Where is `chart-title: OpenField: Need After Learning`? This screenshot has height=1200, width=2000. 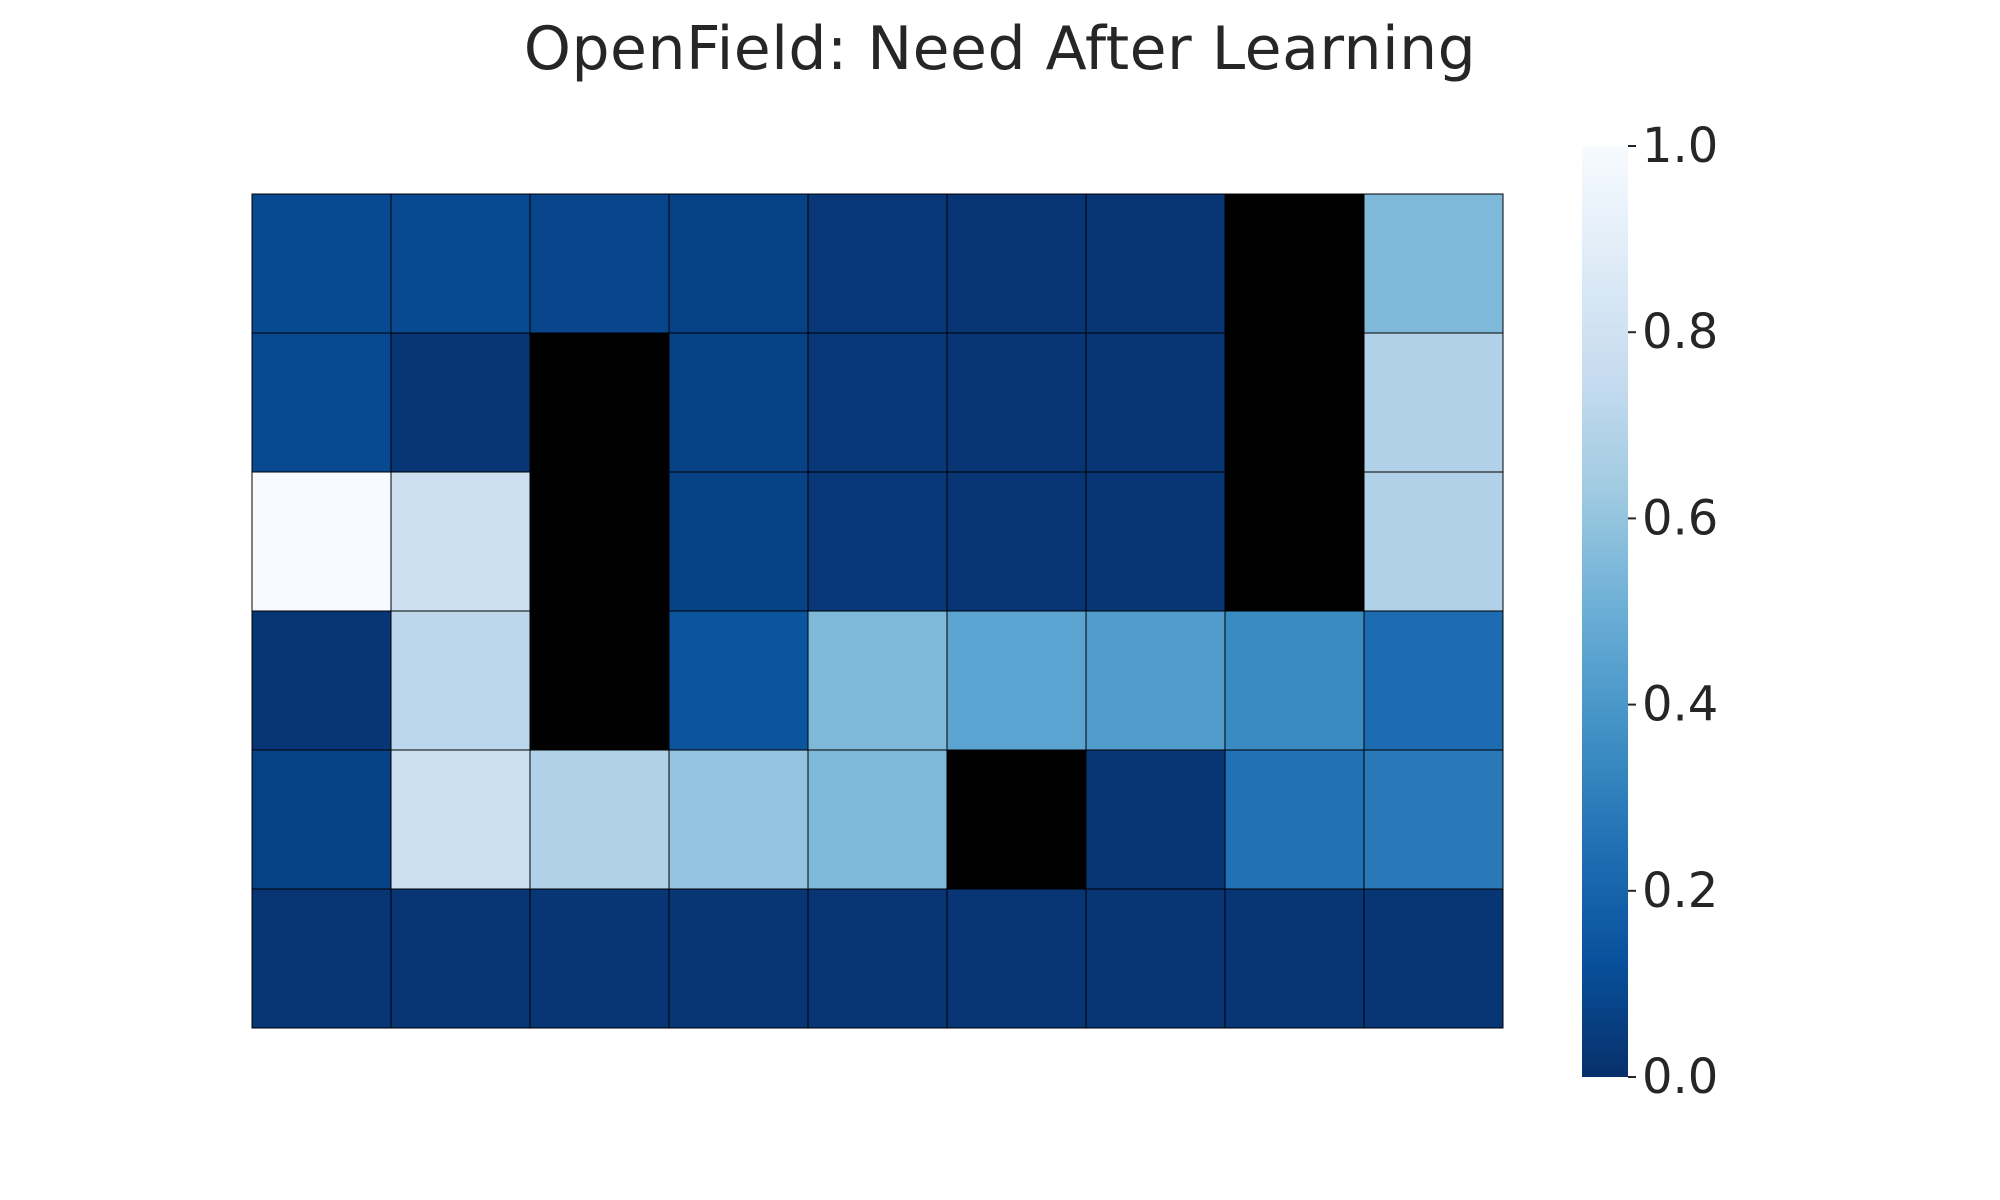
chart-title: OpenField: Need After Learning is located at coordinates (1000, 49).